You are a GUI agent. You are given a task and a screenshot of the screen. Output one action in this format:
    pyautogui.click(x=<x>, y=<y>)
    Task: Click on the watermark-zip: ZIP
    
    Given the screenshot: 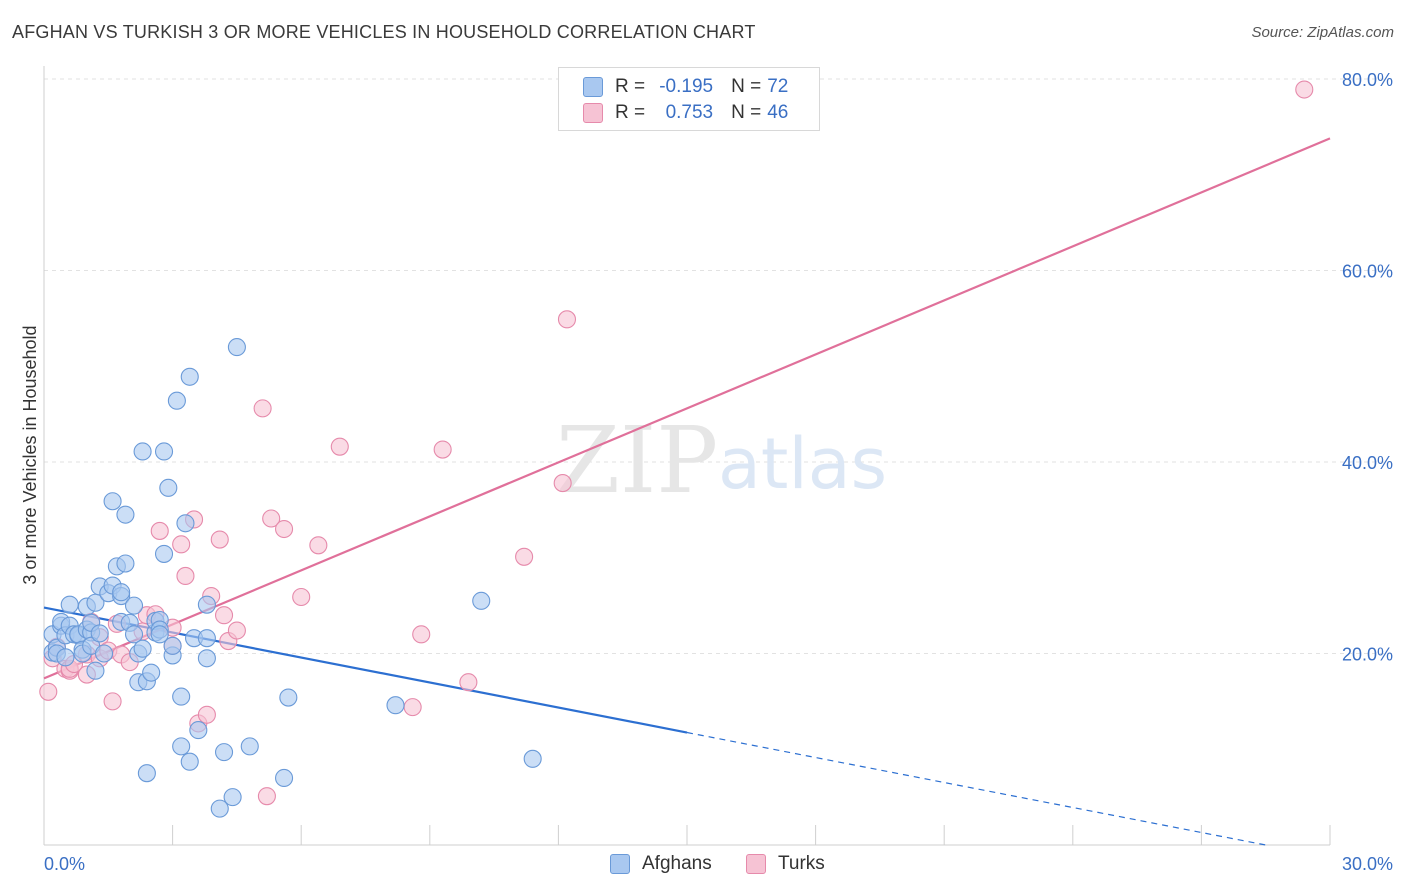 What is the action you would take?
    pyautogui.click(x=637, y=460)
    